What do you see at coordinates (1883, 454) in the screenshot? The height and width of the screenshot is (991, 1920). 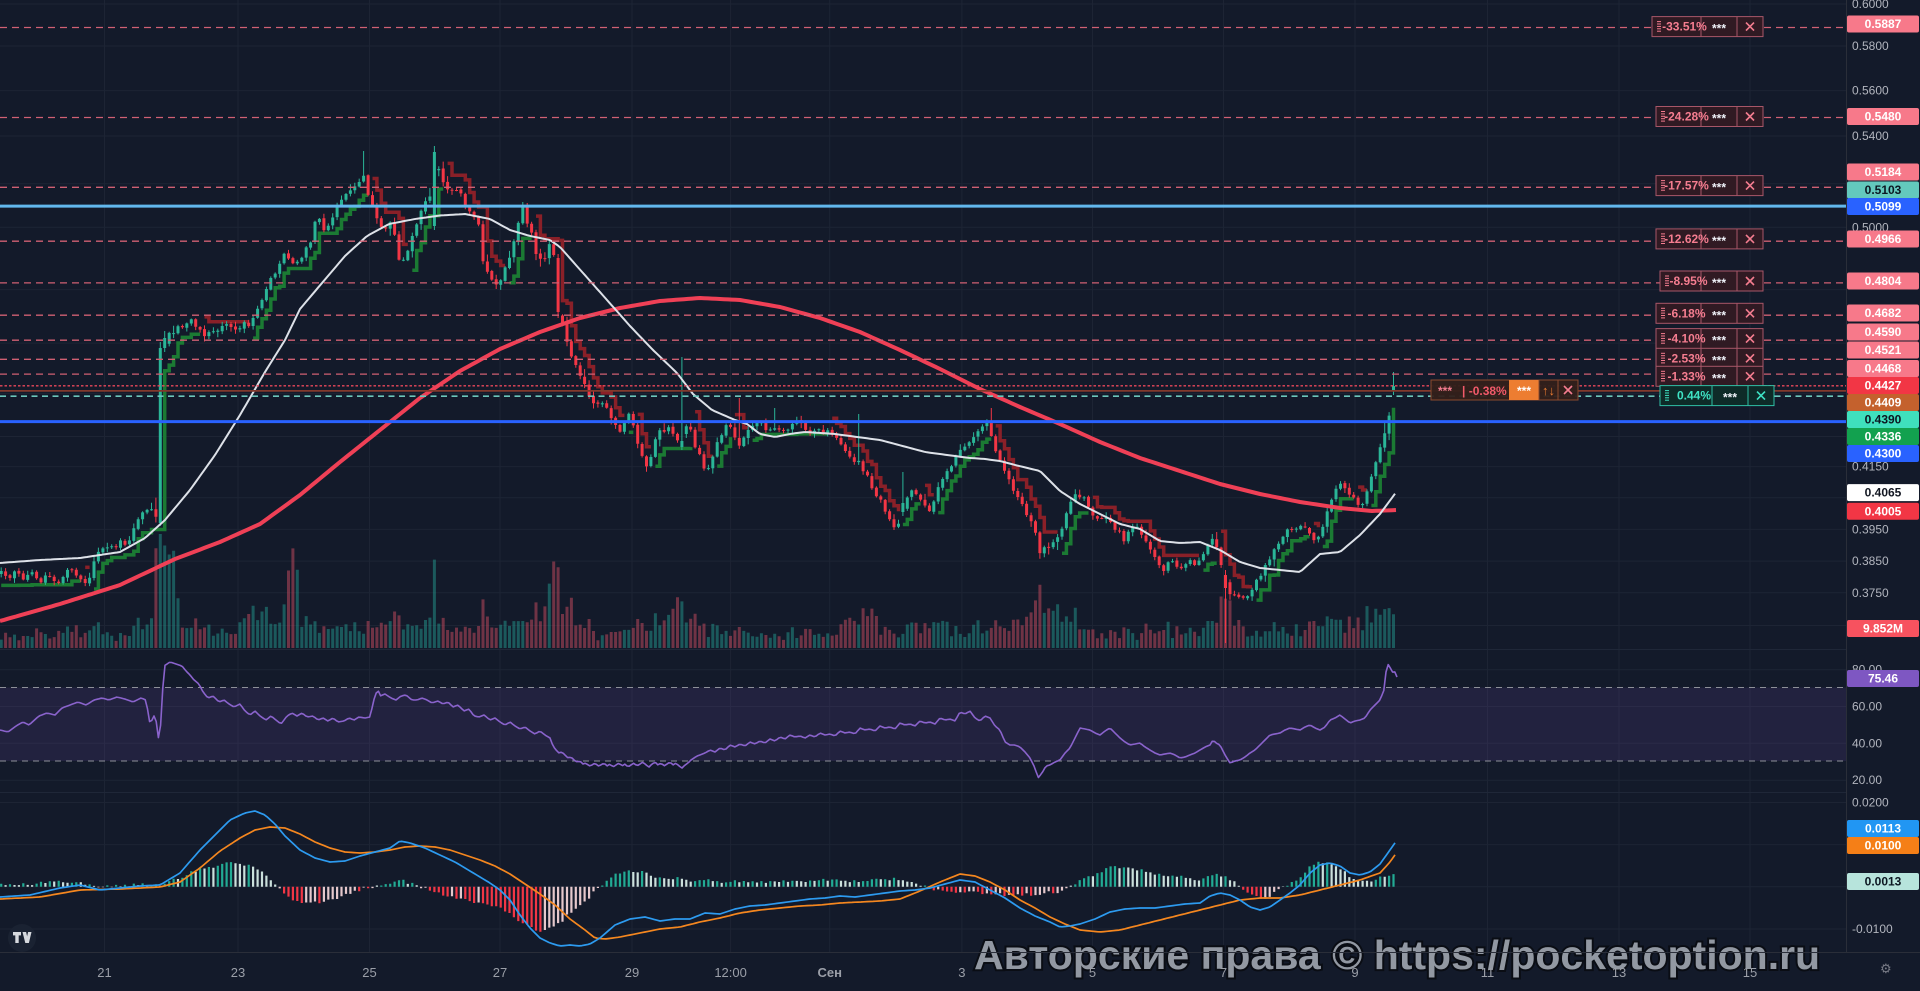 I see `svg-text: 0.4300` at bounding box center [1883, 454].